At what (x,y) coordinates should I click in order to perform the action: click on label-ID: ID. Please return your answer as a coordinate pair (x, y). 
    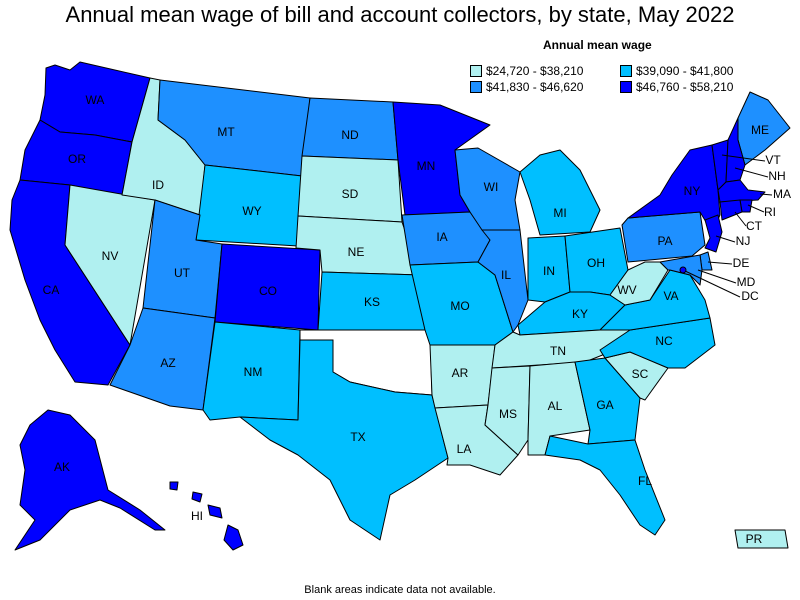
    Looking at the image, I should click on (158, 185).